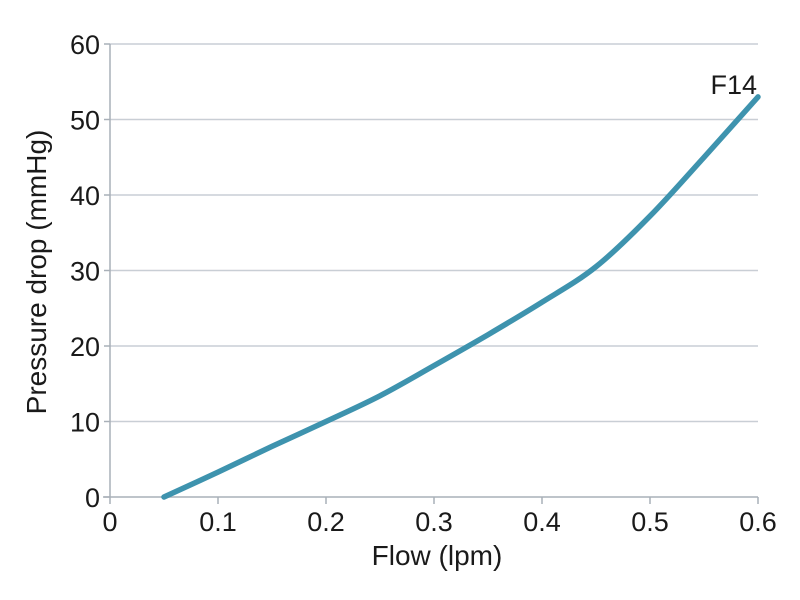 The image size is (800, 600). I want to click on y-tick-label: 50, so click(85, 121).